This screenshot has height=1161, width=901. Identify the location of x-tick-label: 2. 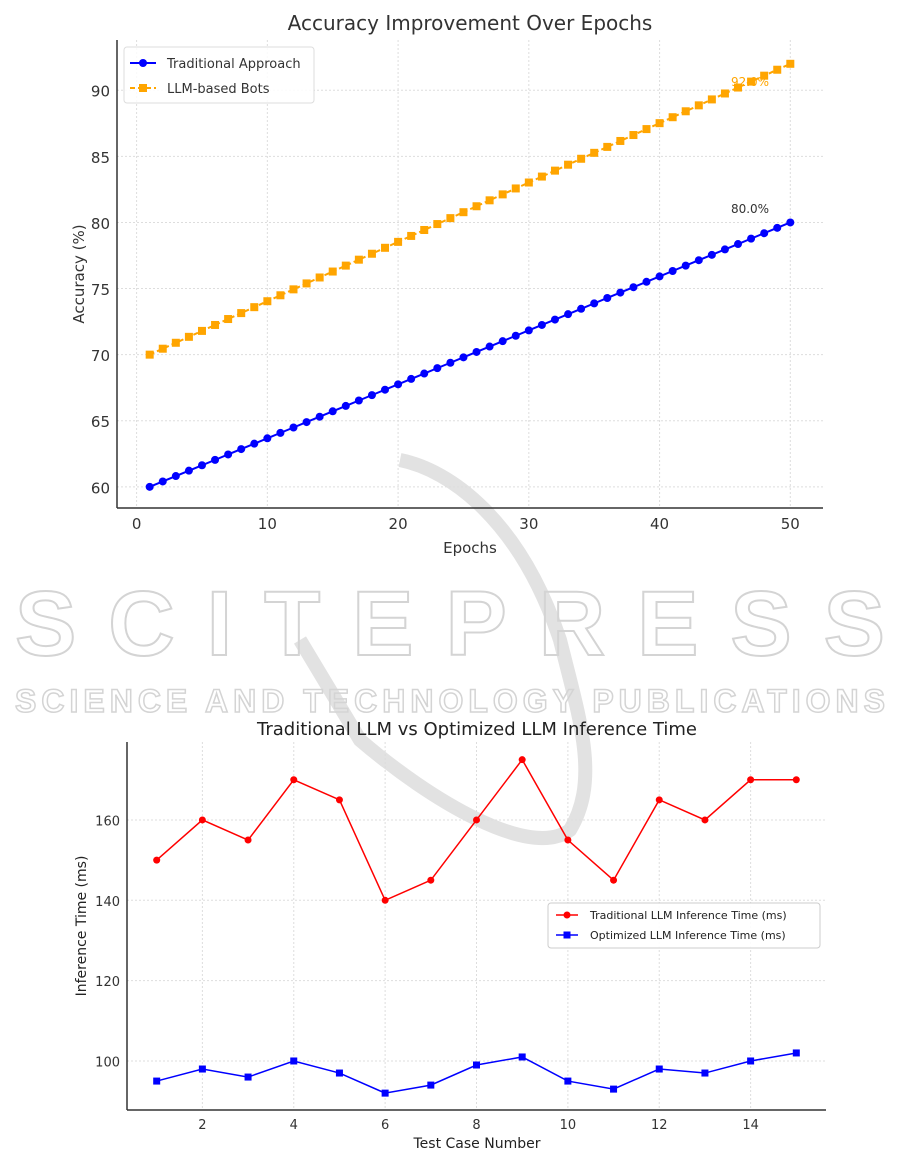
(202, 1125).